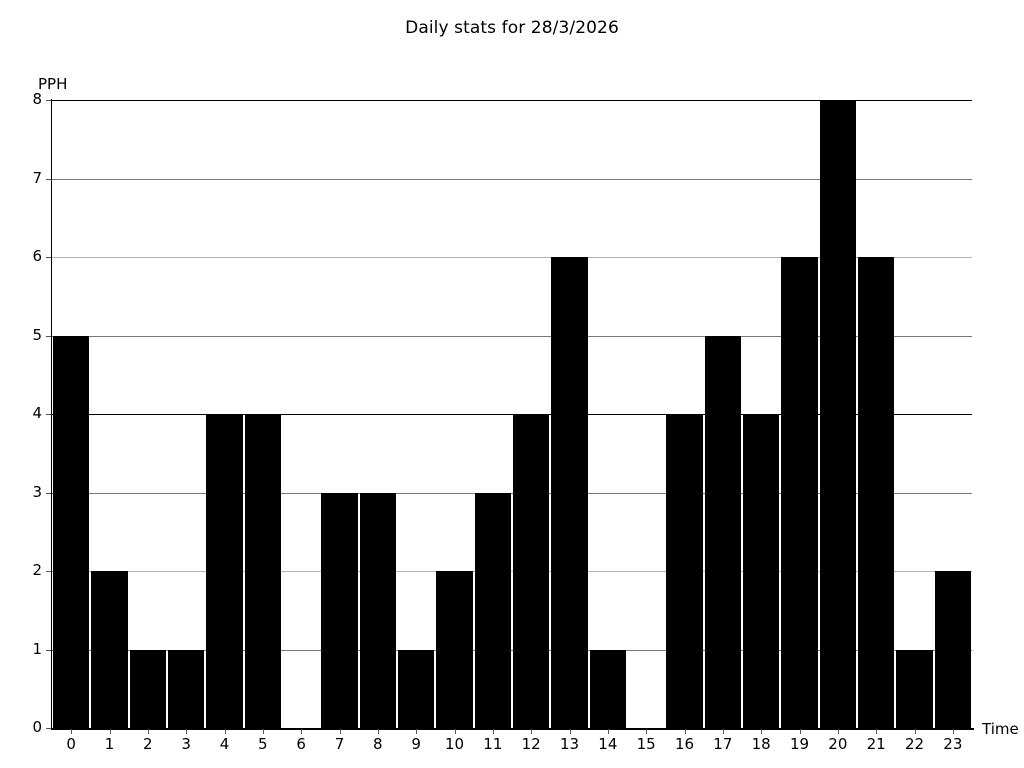  Describe the element at coordinates (876, 744) in the screenshot. I see `x-tick-label-21: 21` at that location.